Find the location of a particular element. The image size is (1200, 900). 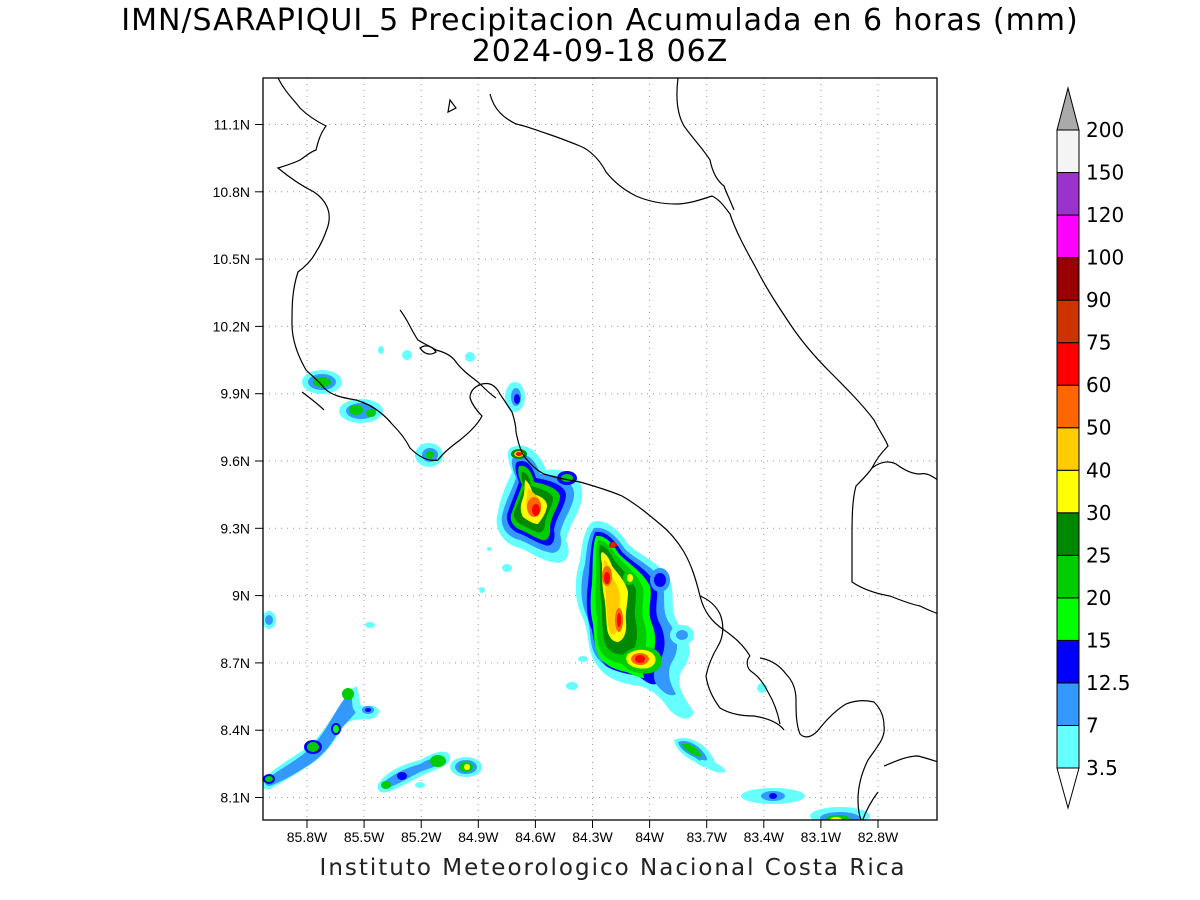

colorbar-label: 75 is located at coordinates (1098, 343).